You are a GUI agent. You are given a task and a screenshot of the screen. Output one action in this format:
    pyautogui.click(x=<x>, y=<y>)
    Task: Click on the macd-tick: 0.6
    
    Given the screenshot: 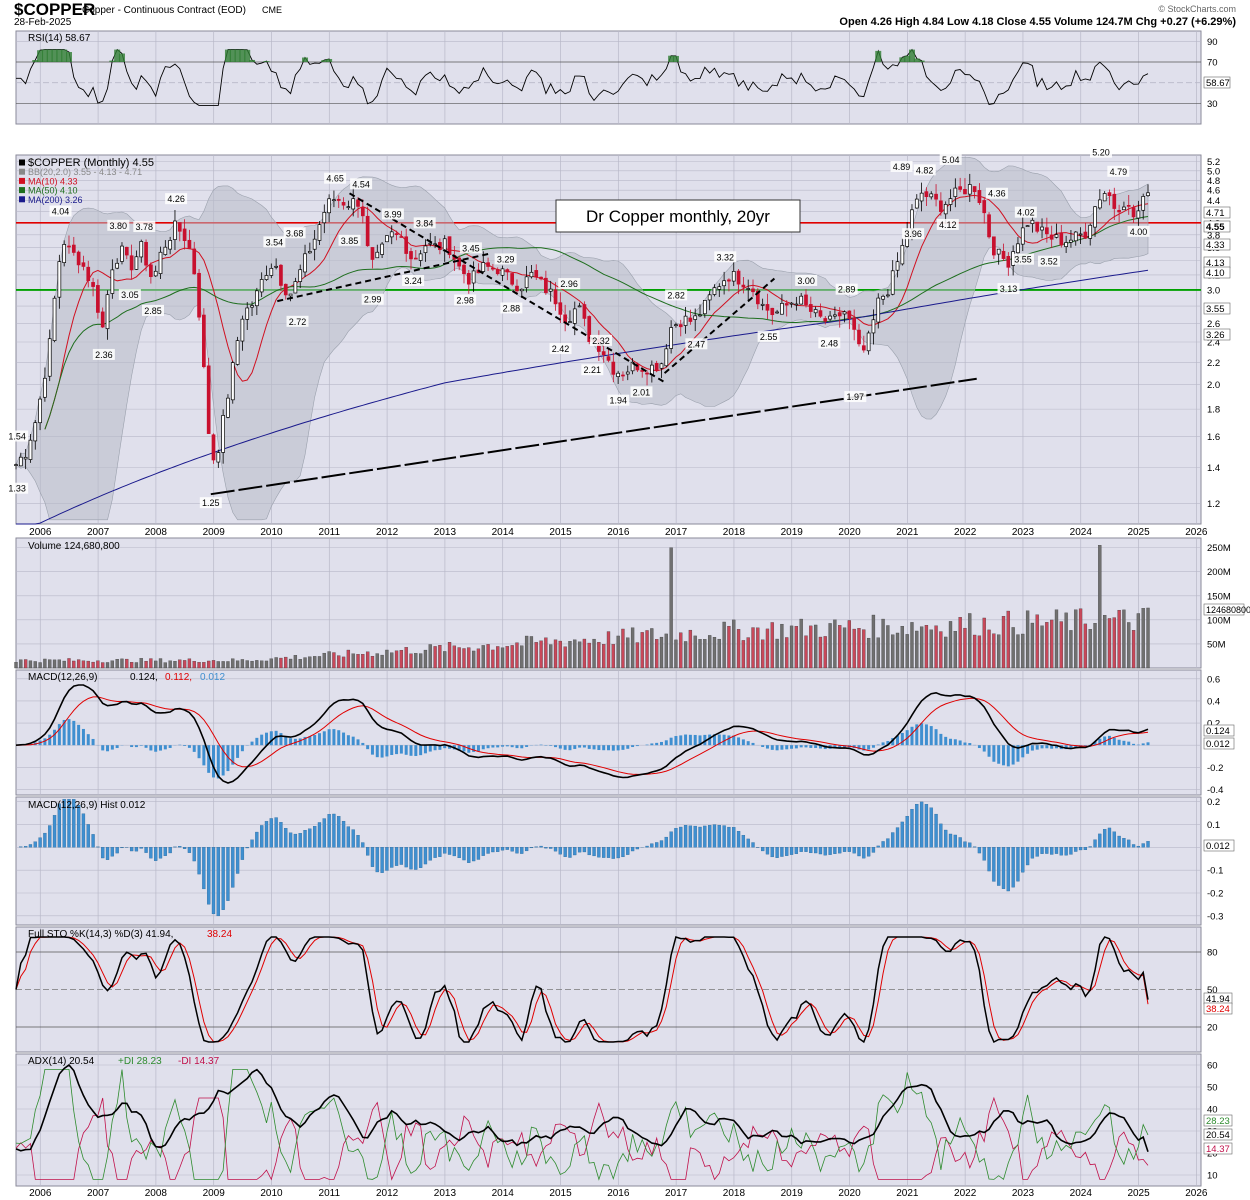 What is the action you would take?
    pyautogui.click(x=1213, y=679)
    